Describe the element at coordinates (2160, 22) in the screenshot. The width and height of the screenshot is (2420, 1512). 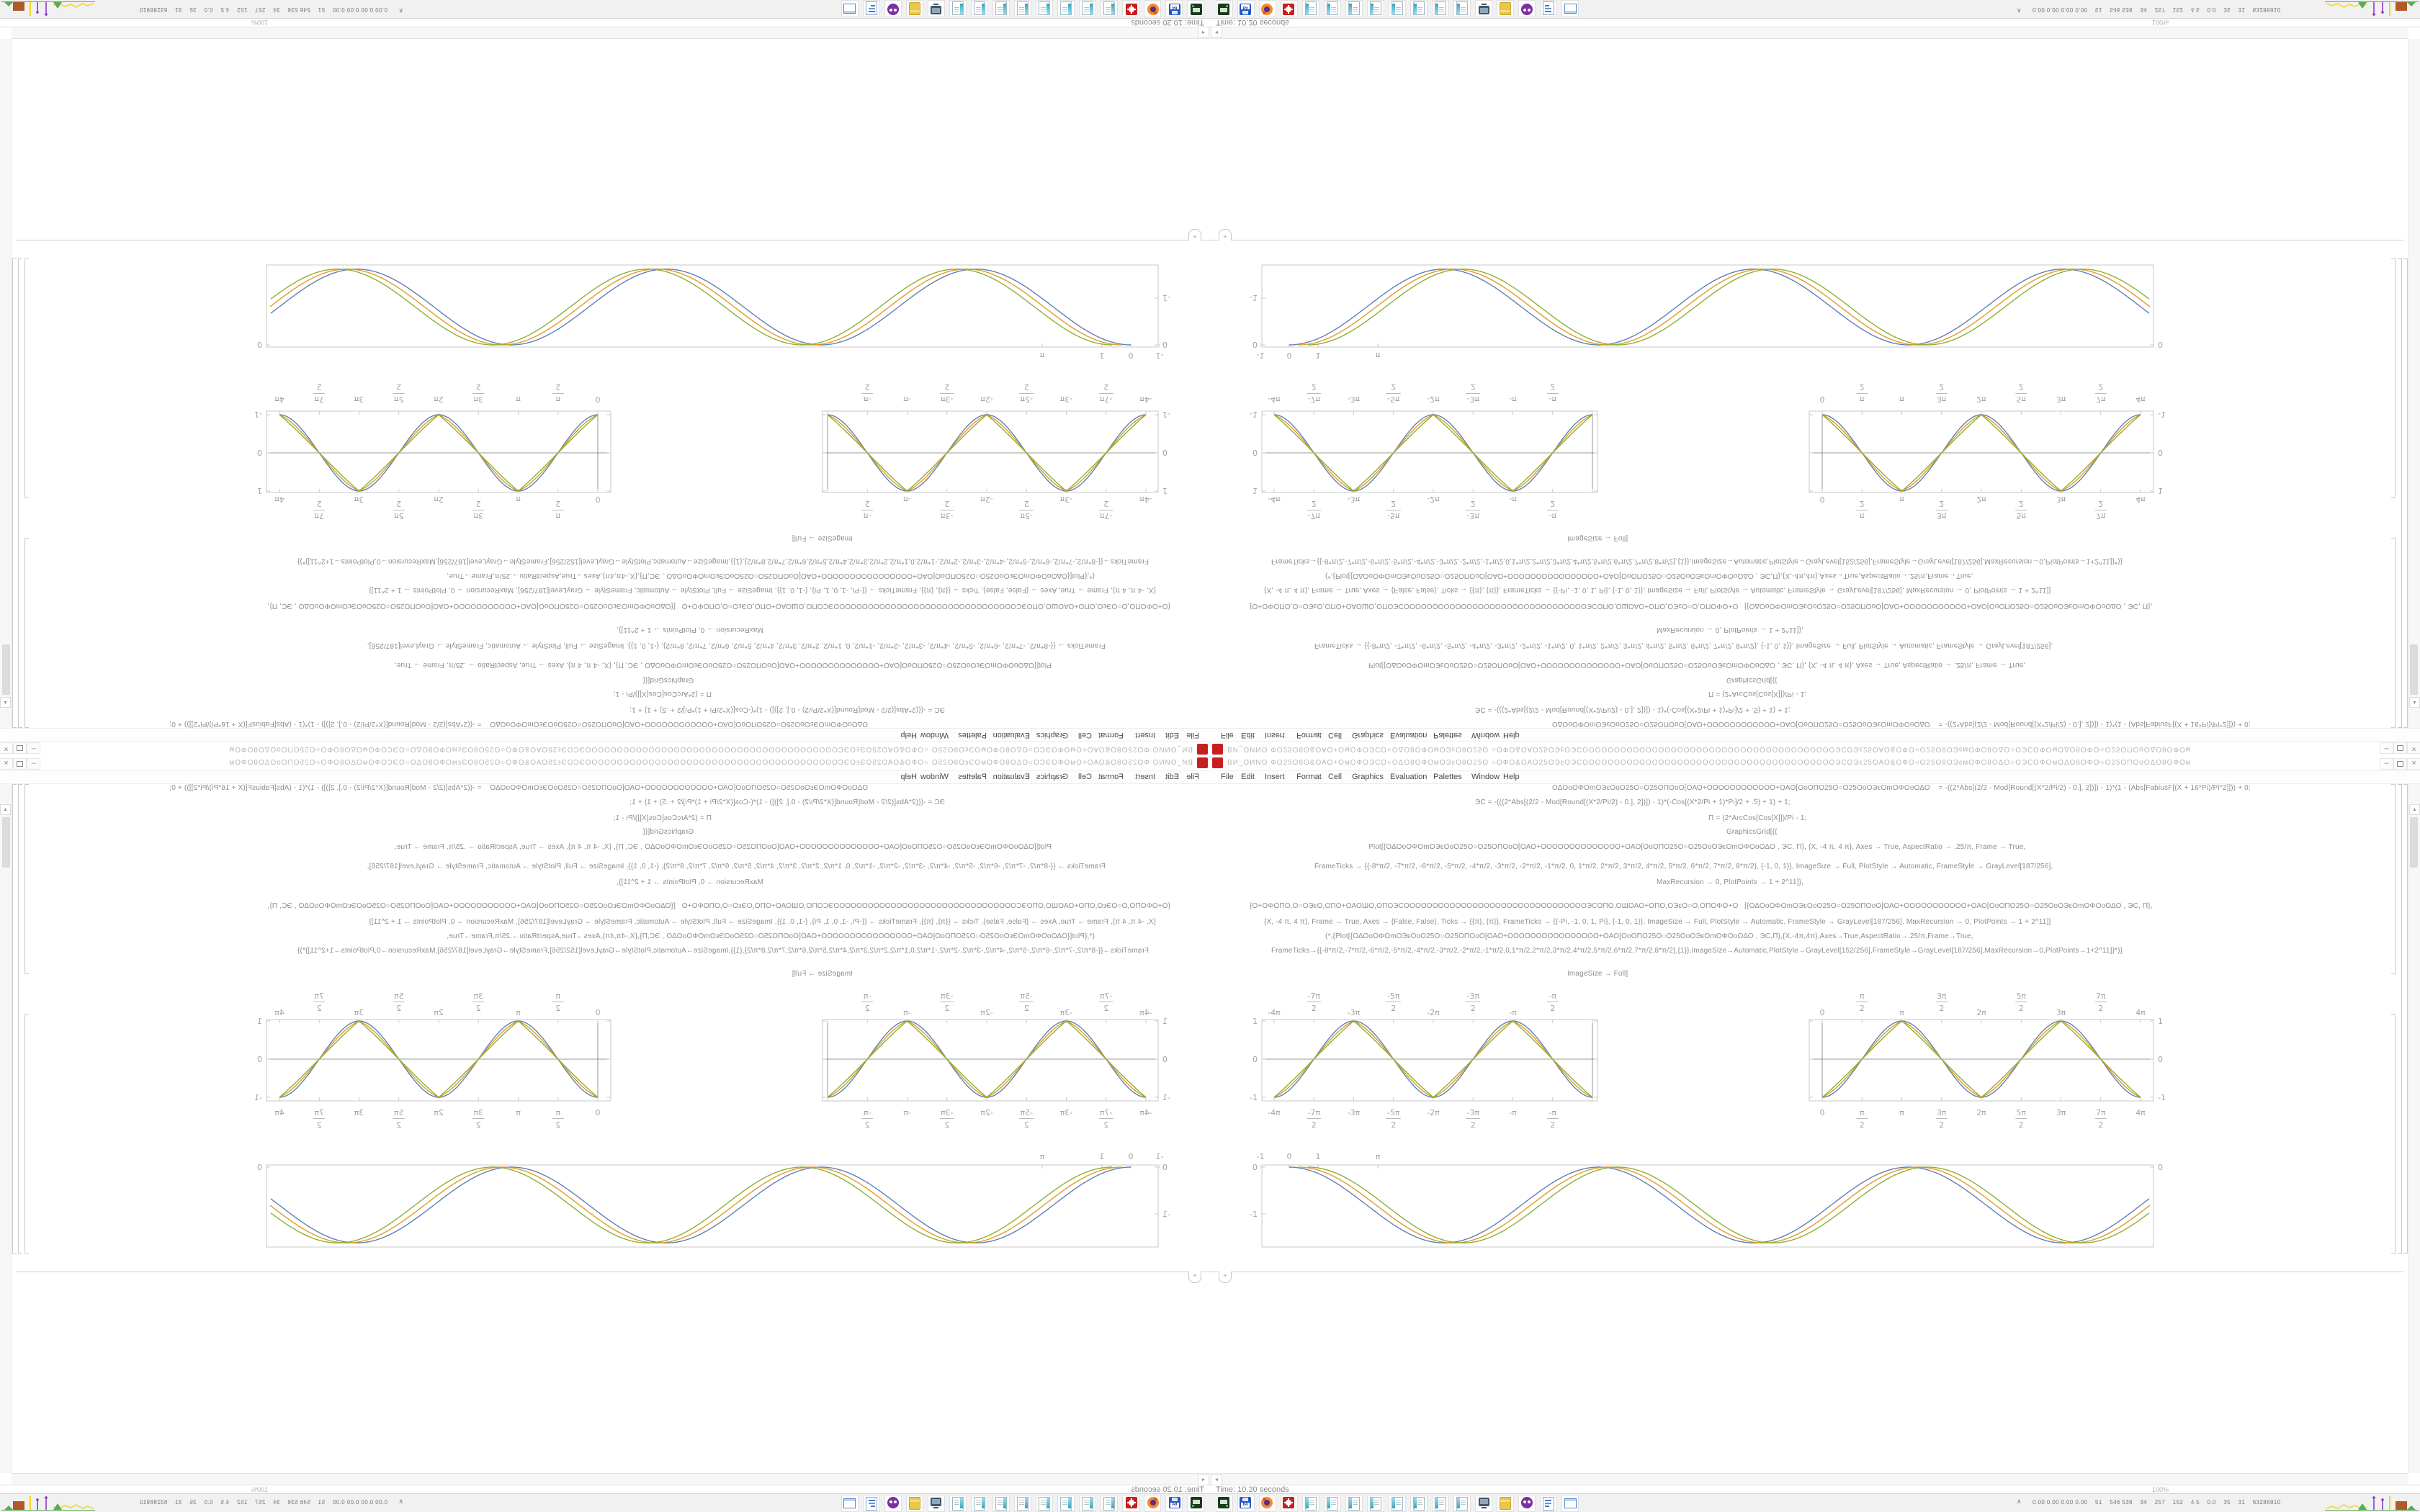
I see `magnification-indicator: 100%` at that location.